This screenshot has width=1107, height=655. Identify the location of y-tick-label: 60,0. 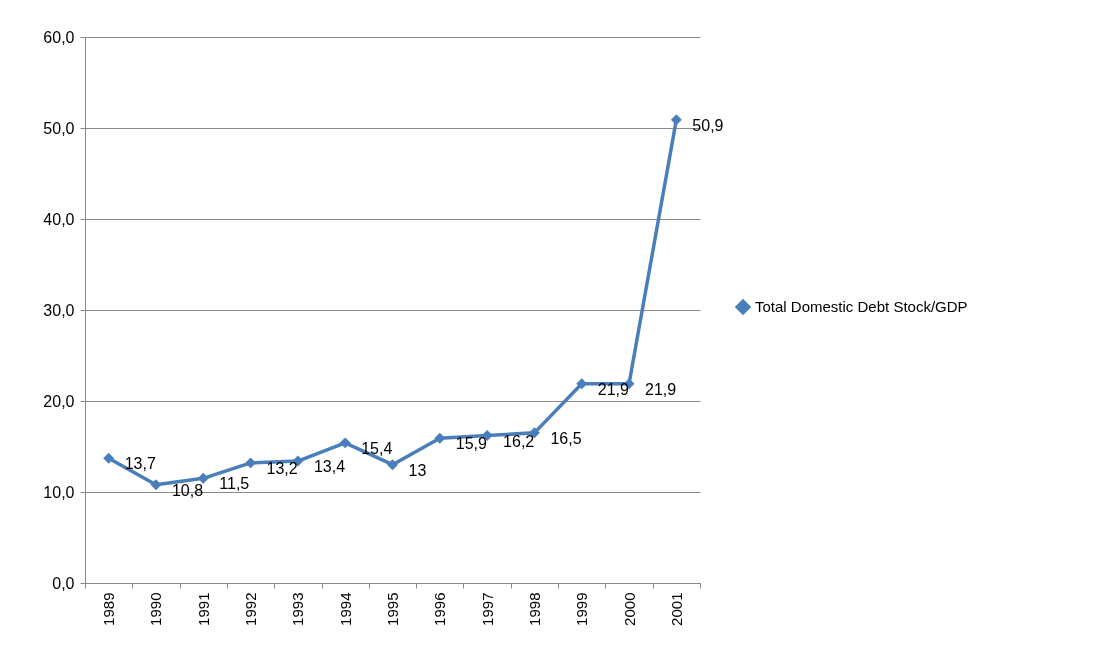
(59, 37).